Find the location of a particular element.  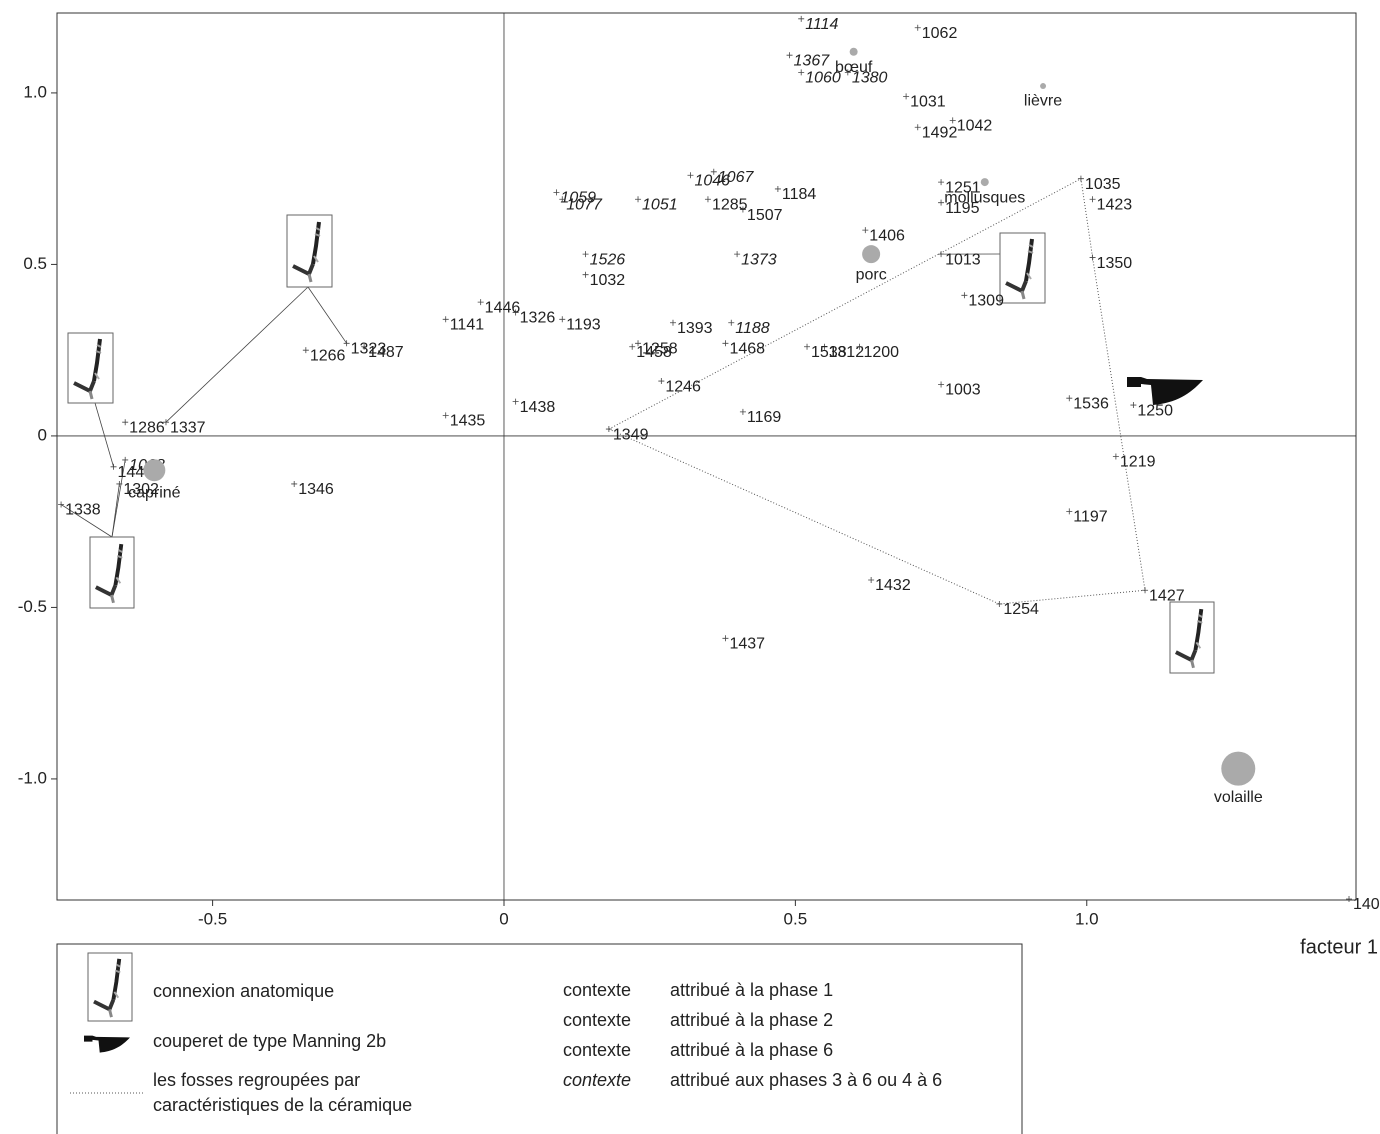

legend-label: attribué à la phase 2 is located at coordinates (751, 1020).